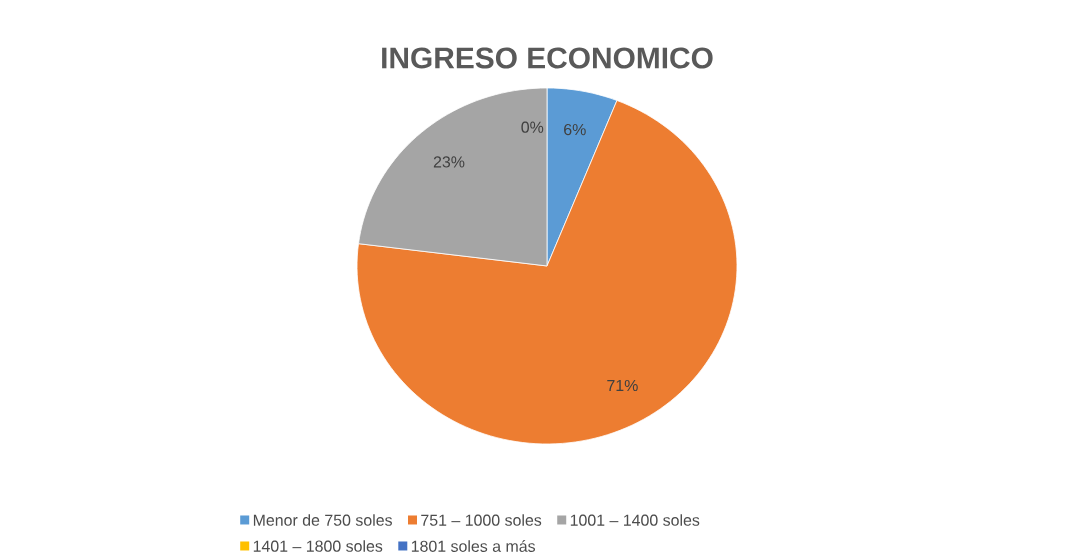 The height and width of the screenshot is (558, 1069). What do you see at coordinates (481, 520) in the screenshot?
I see `legend-label: 751 – 1000 soles` at bounding box center [481, 520].